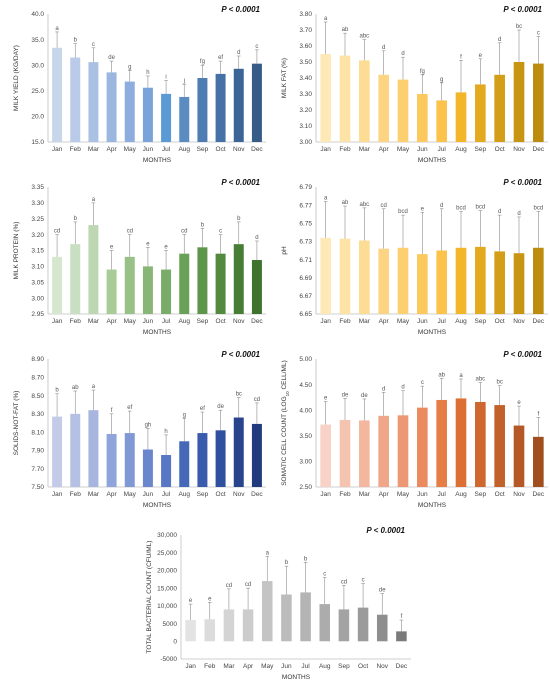  I want to click on significance-letter: ef, so click(129, 408).